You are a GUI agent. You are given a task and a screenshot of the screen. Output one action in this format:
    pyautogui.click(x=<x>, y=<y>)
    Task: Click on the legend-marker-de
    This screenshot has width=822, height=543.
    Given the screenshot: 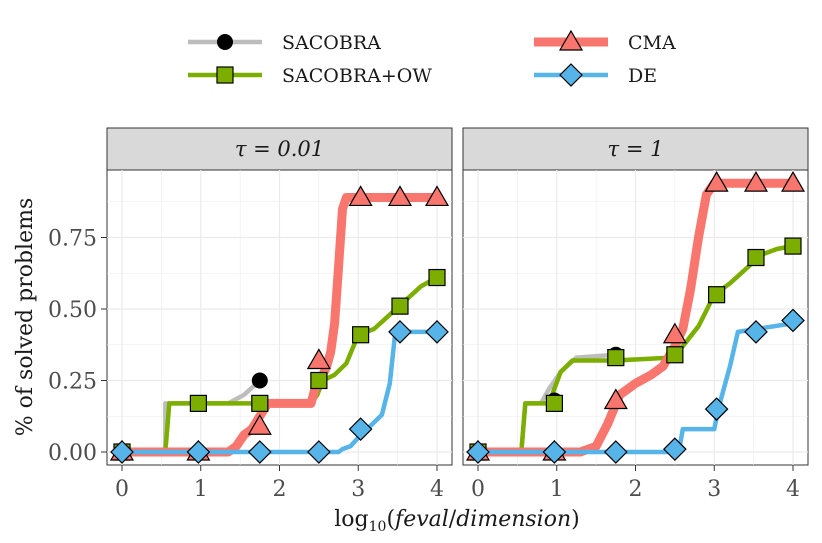 What is the action you would take?
    pyautogui.click(x=571, y=75)
    